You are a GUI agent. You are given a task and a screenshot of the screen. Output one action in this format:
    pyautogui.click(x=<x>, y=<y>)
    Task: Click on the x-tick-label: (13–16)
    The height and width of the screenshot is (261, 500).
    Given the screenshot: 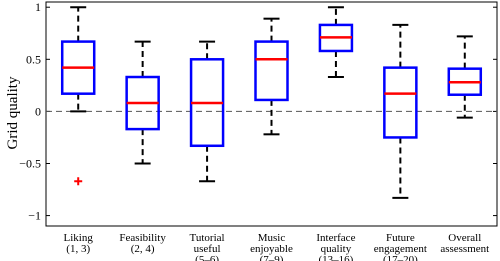 What is the action you would take?
    pyautogui.click(x=336, y=257)
    